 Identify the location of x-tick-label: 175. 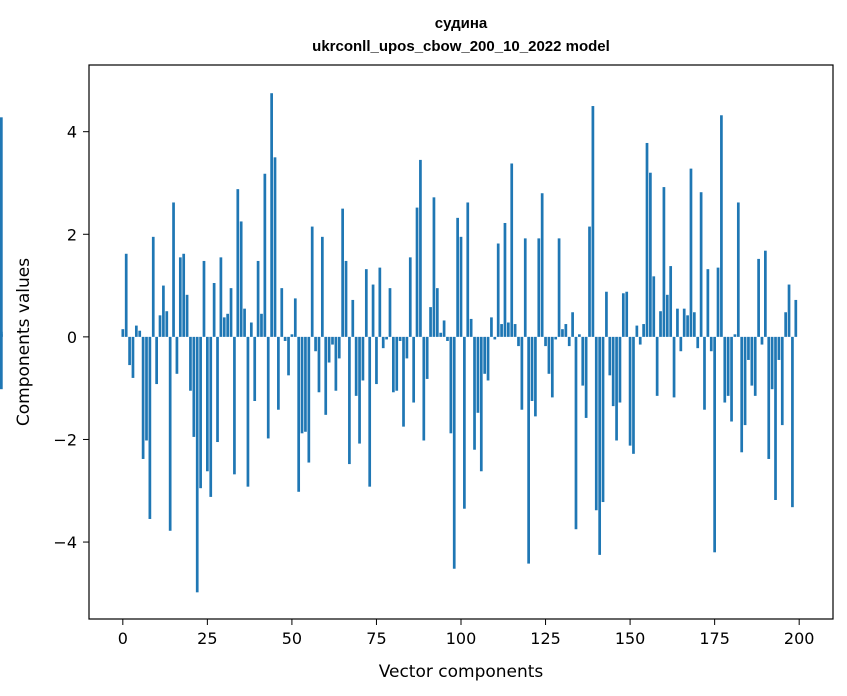
(714, 638).